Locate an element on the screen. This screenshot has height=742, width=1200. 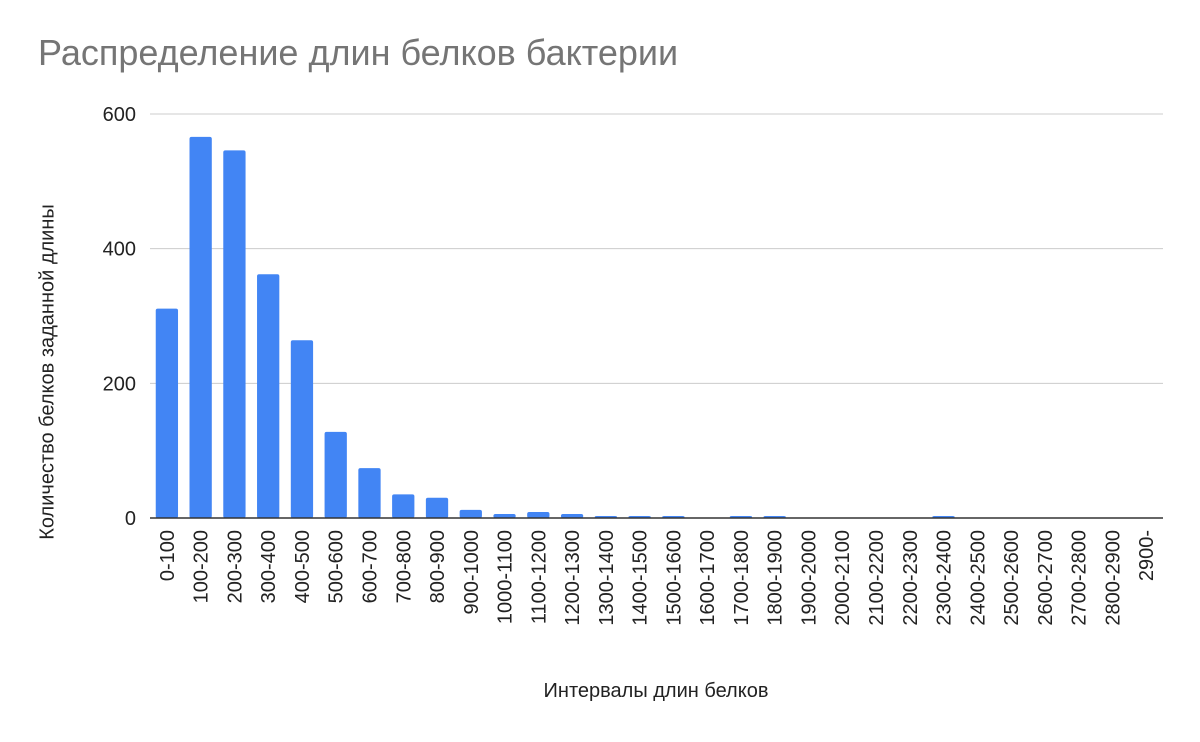
y-tick-label: 200 is located at coordinates (119, 384).